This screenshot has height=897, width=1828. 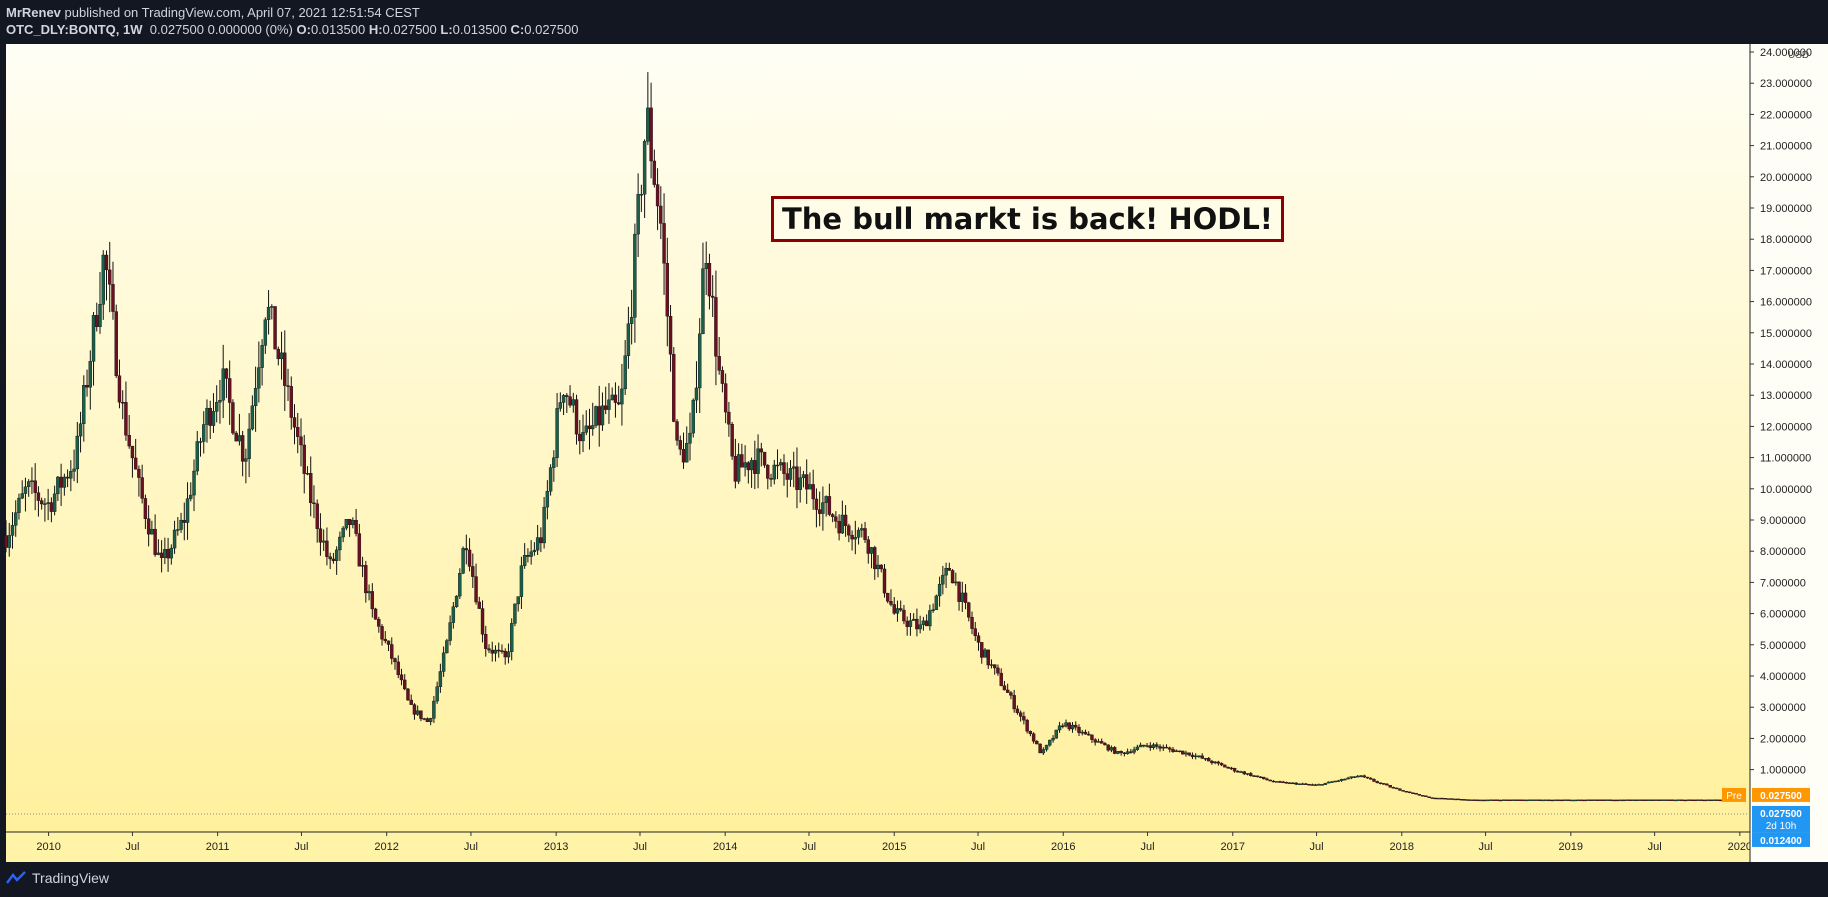 What do you see at coordinates (1655, 847) in the screenshot?
I see `x-tick-label: Jul` at bounding box center [1655, 847].